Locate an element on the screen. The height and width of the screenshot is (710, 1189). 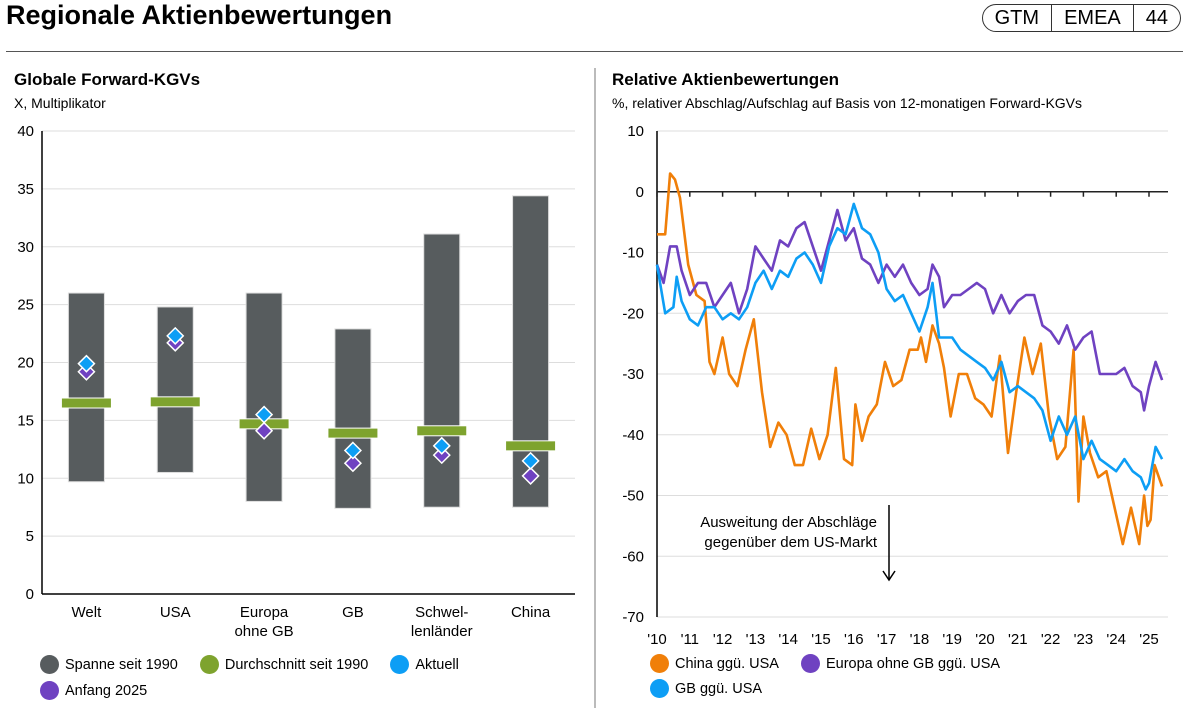
legend-item-current: Aktuell is located at coordinates (424, 664).